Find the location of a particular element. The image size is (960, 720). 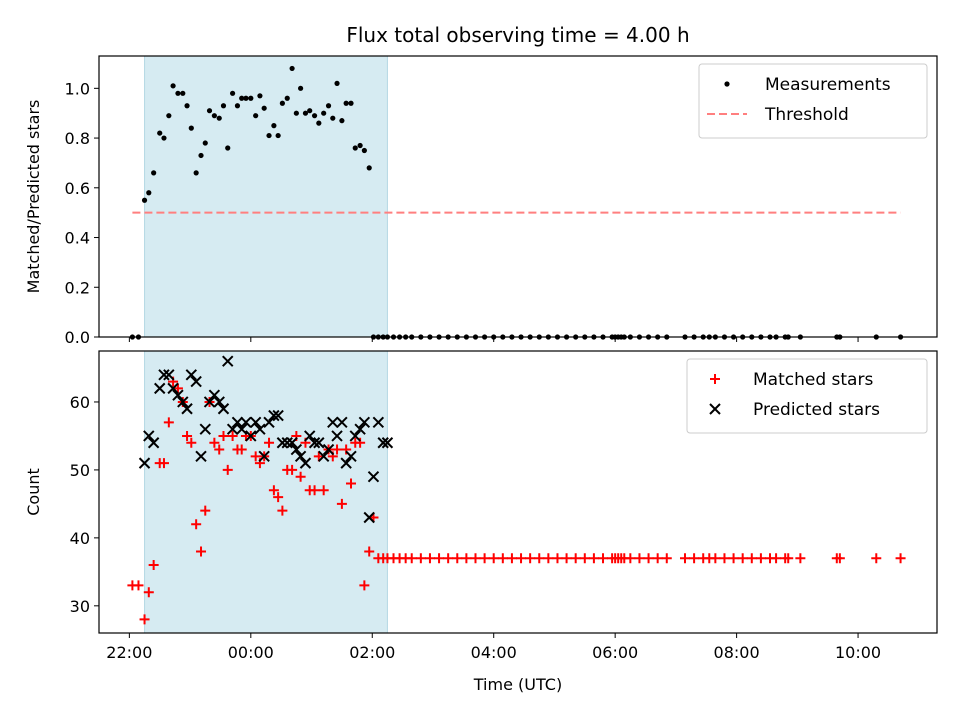

x-tick-label: 04:00 is located at coordinates (494, 652).